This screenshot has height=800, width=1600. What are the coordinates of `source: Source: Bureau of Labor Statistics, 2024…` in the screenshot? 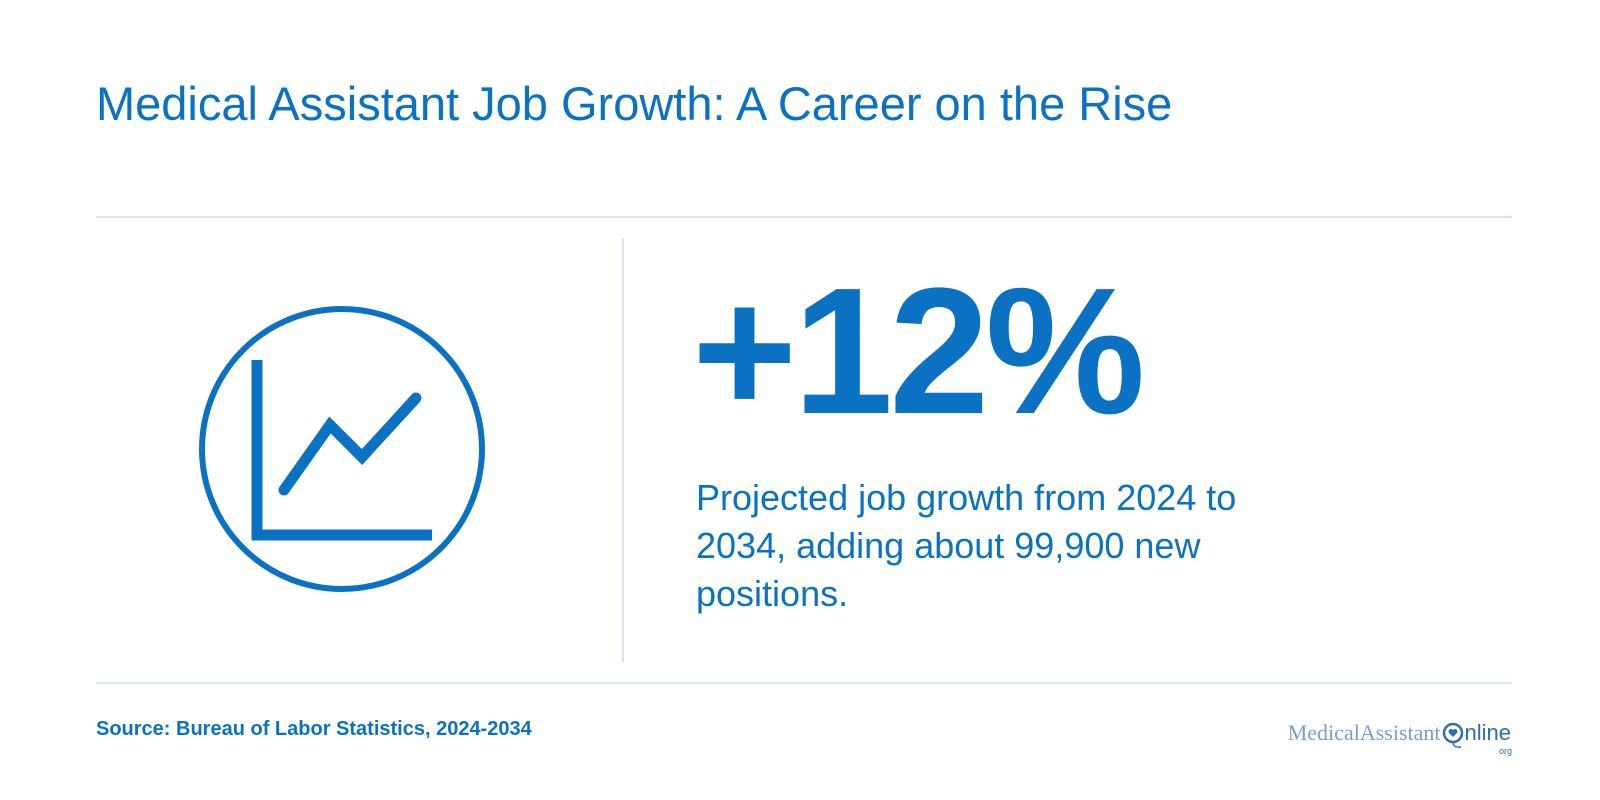 It's located at (314, 729).